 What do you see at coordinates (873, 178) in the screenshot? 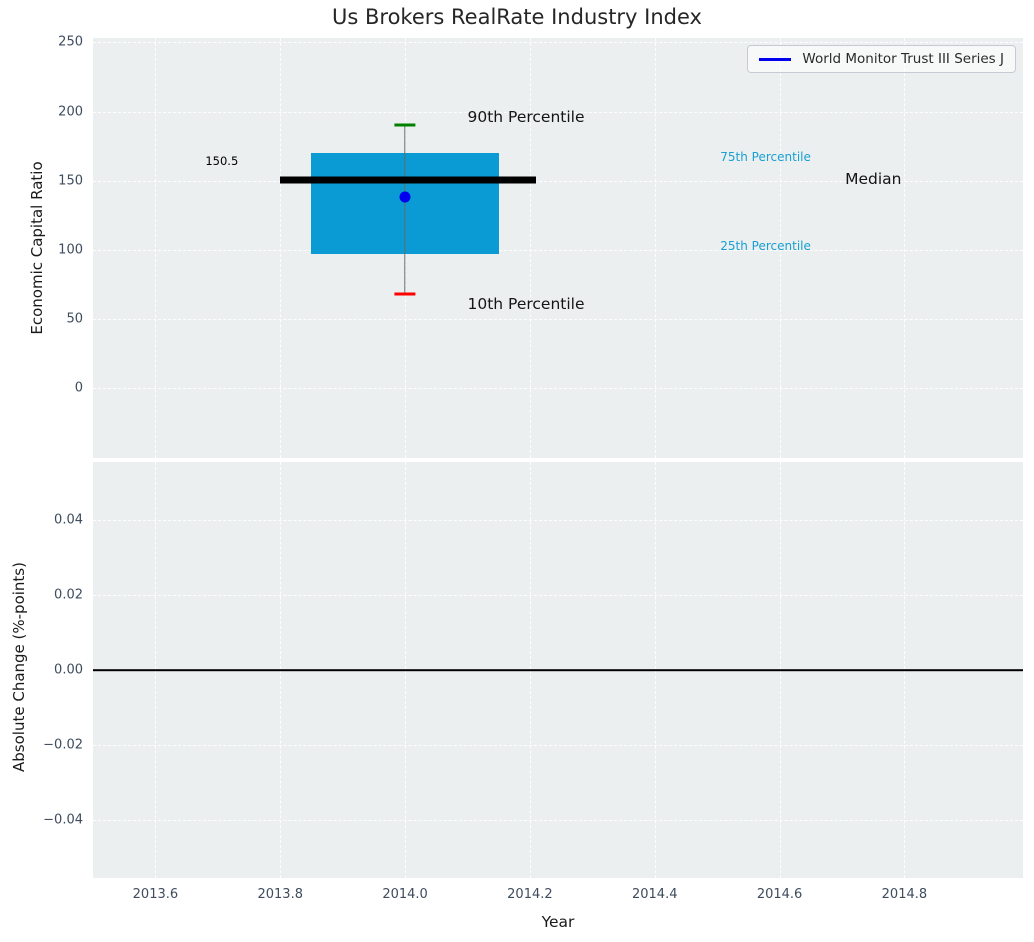
I see `median-label: Median` at bounding box center [873, 178].